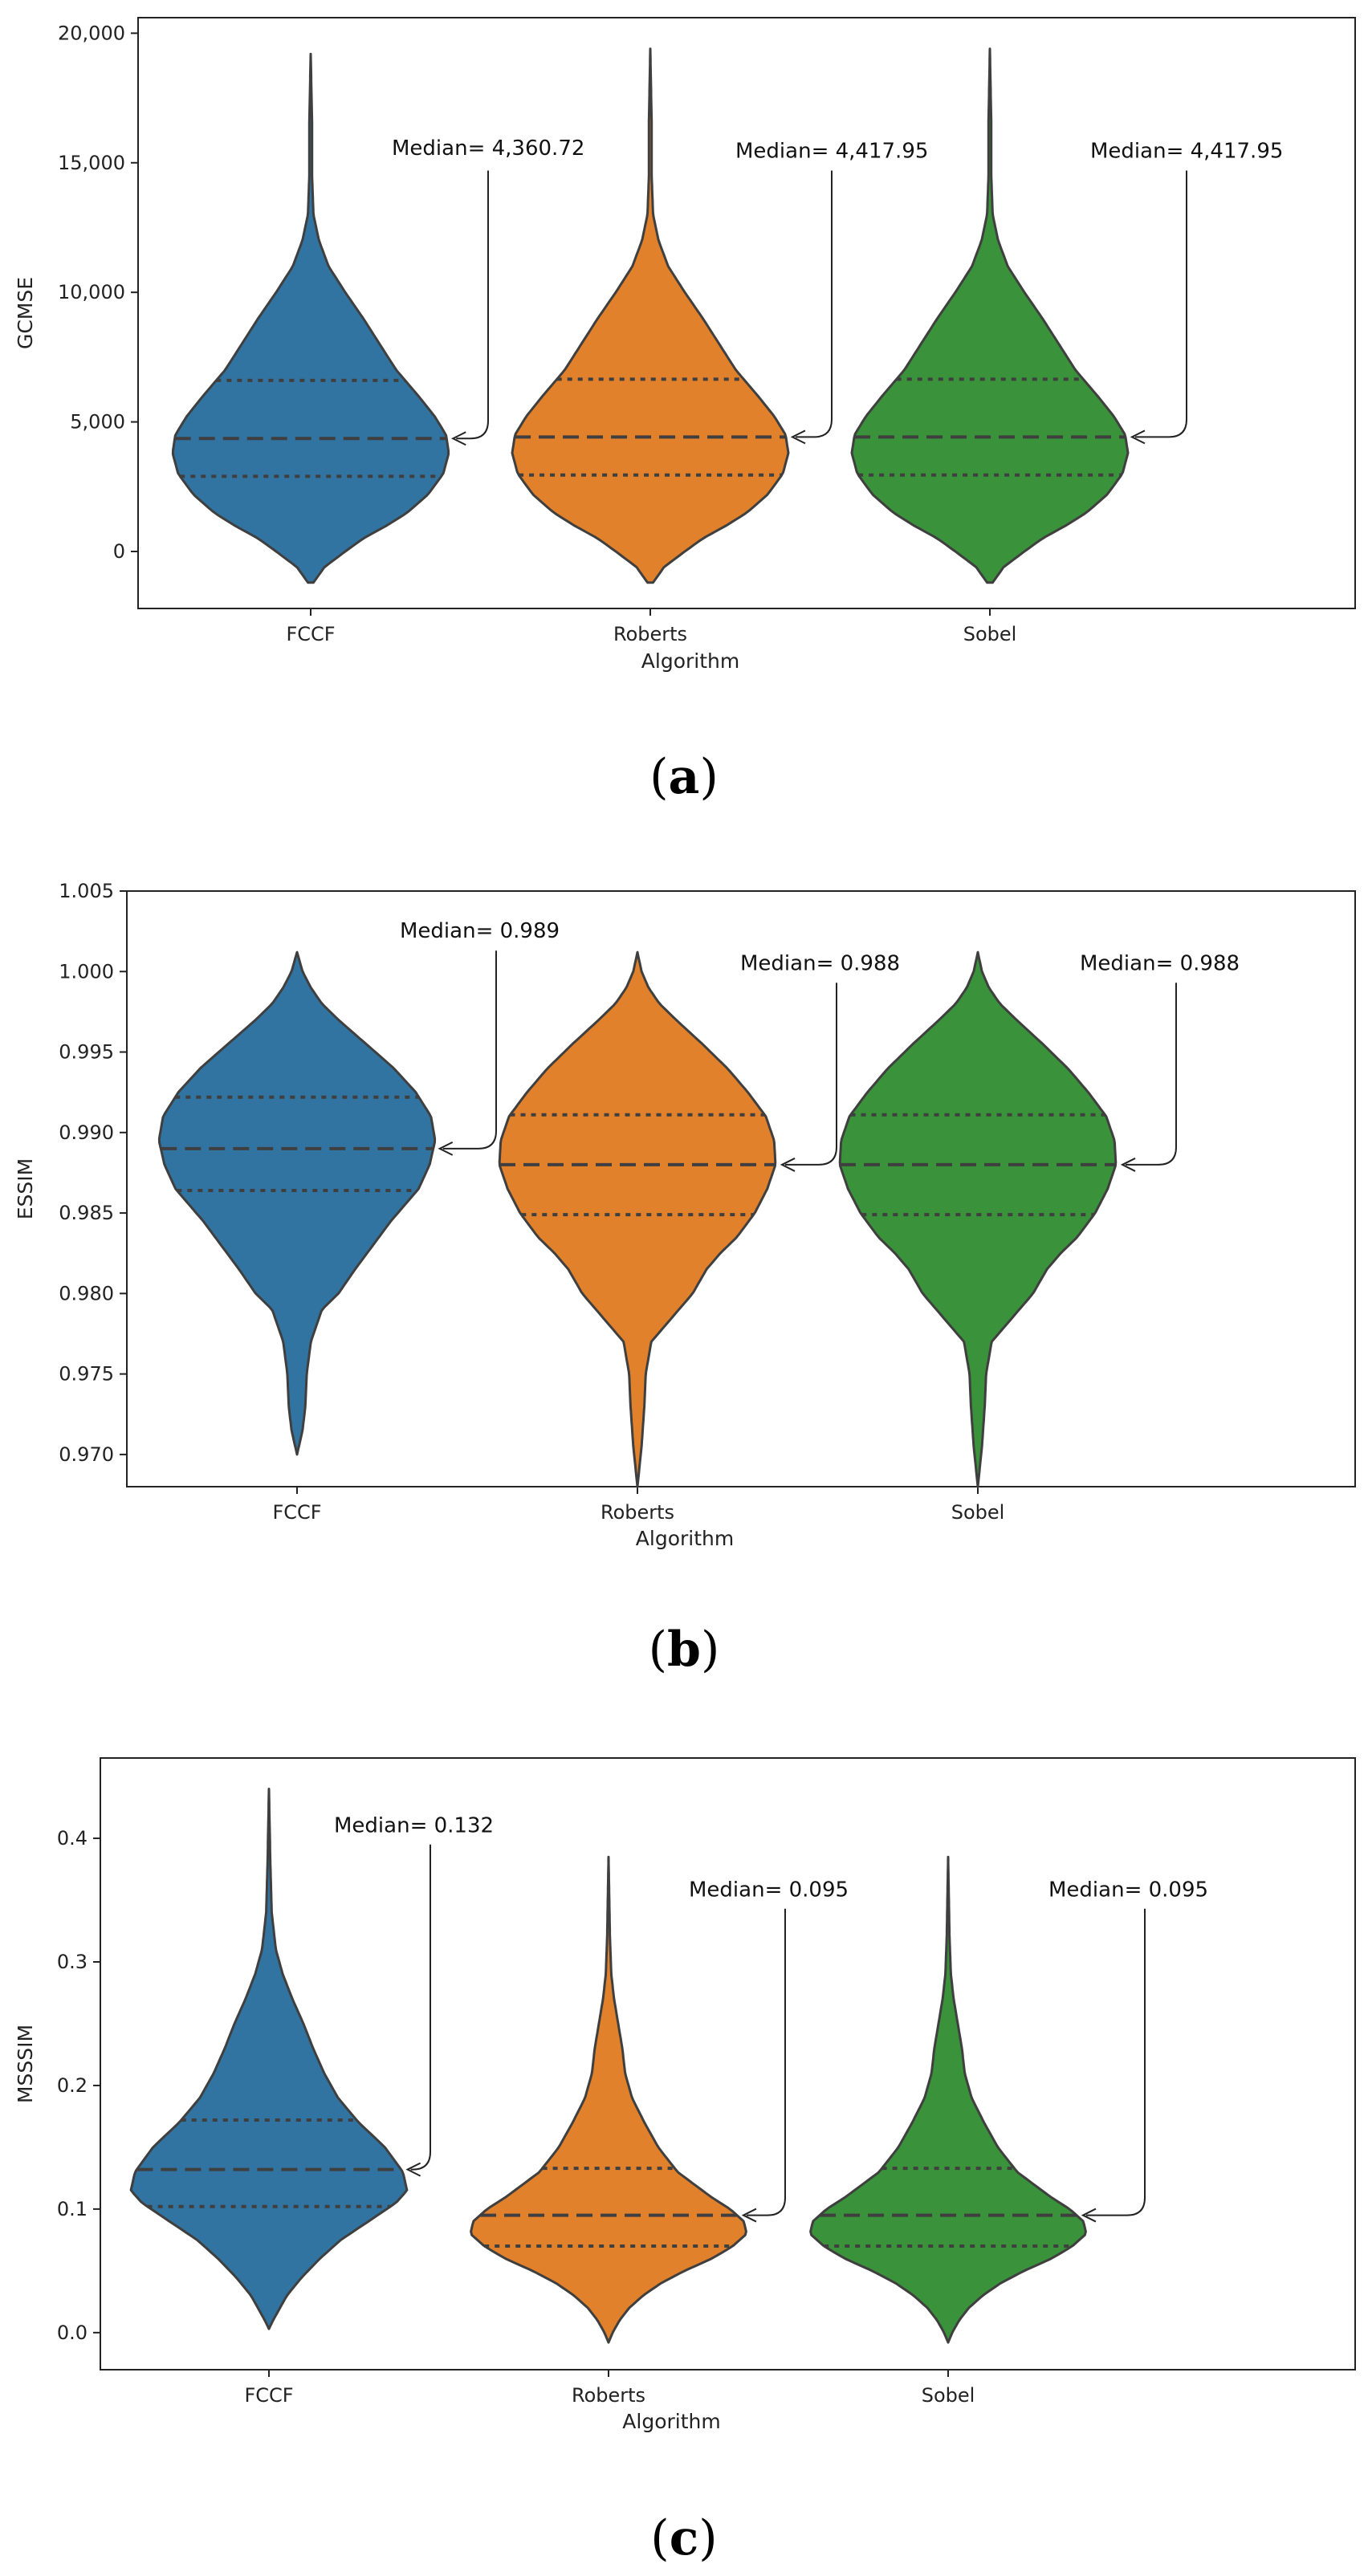 The image size is (1368, 2576). I want to click on panel-caption: (c), so click(684, 2538).